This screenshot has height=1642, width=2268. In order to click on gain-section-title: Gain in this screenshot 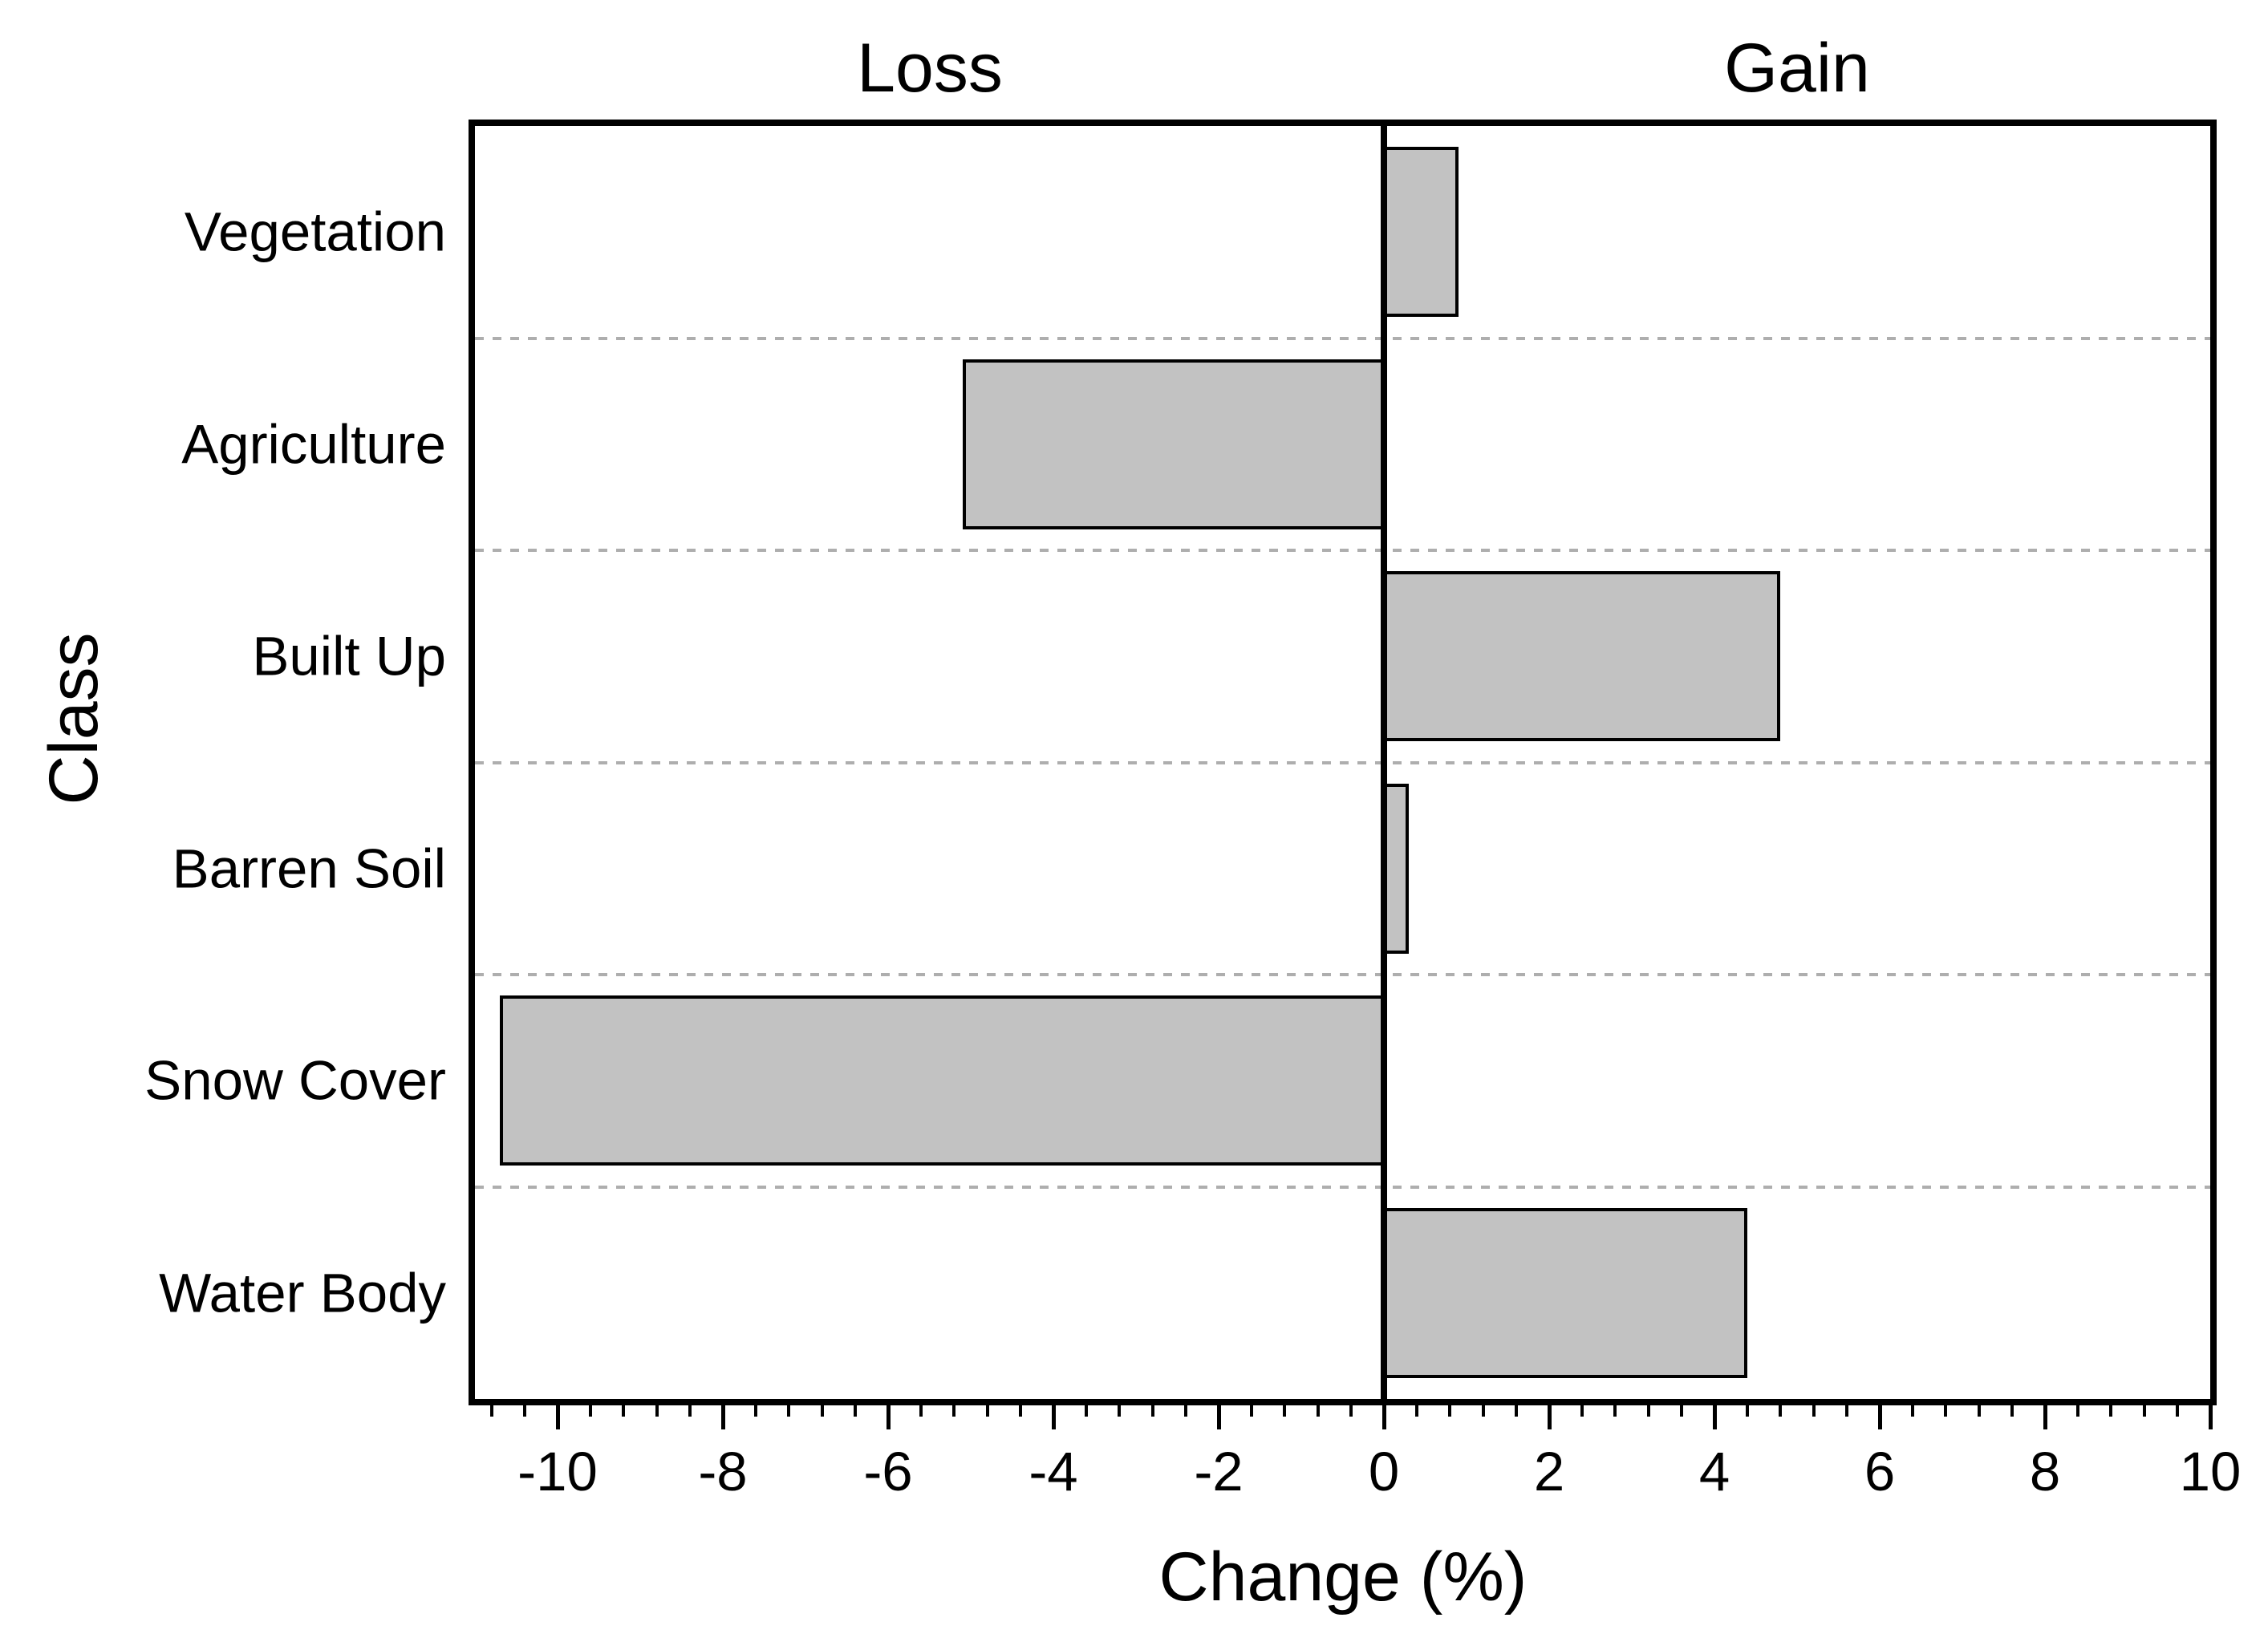, I will do `click(1797, 68)`.